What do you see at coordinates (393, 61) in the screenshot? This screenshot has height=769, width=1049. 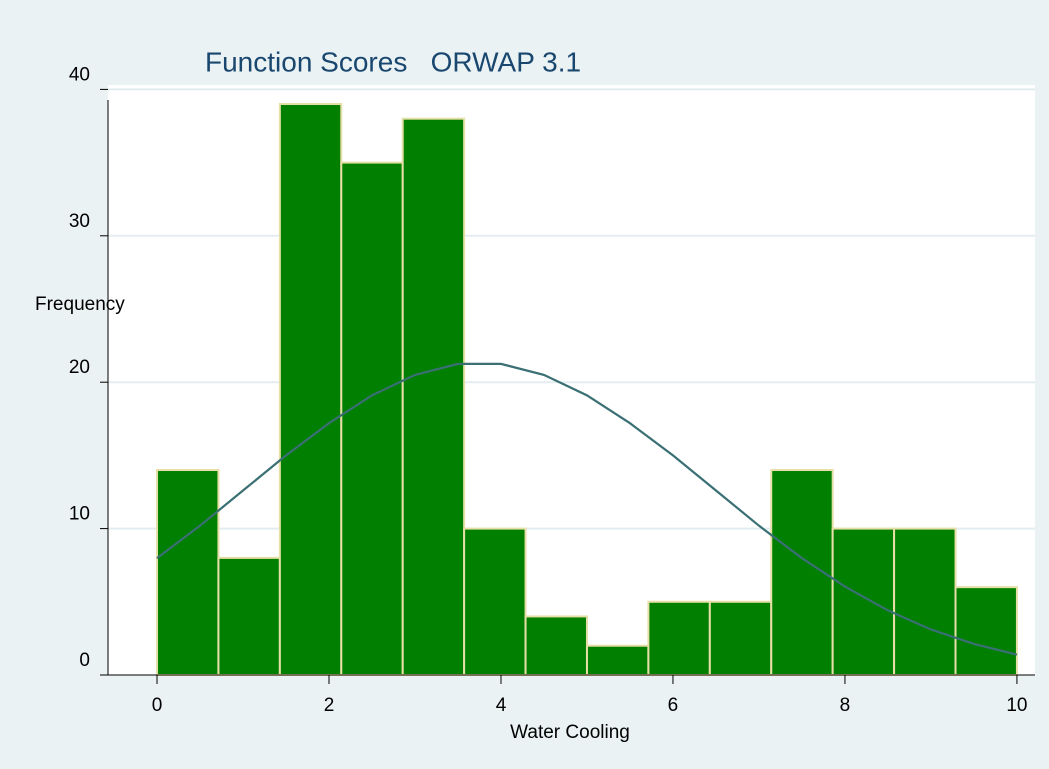 I see `chart-title: Function Scores ORWAP 3.1` at bounding box center [393, 61].